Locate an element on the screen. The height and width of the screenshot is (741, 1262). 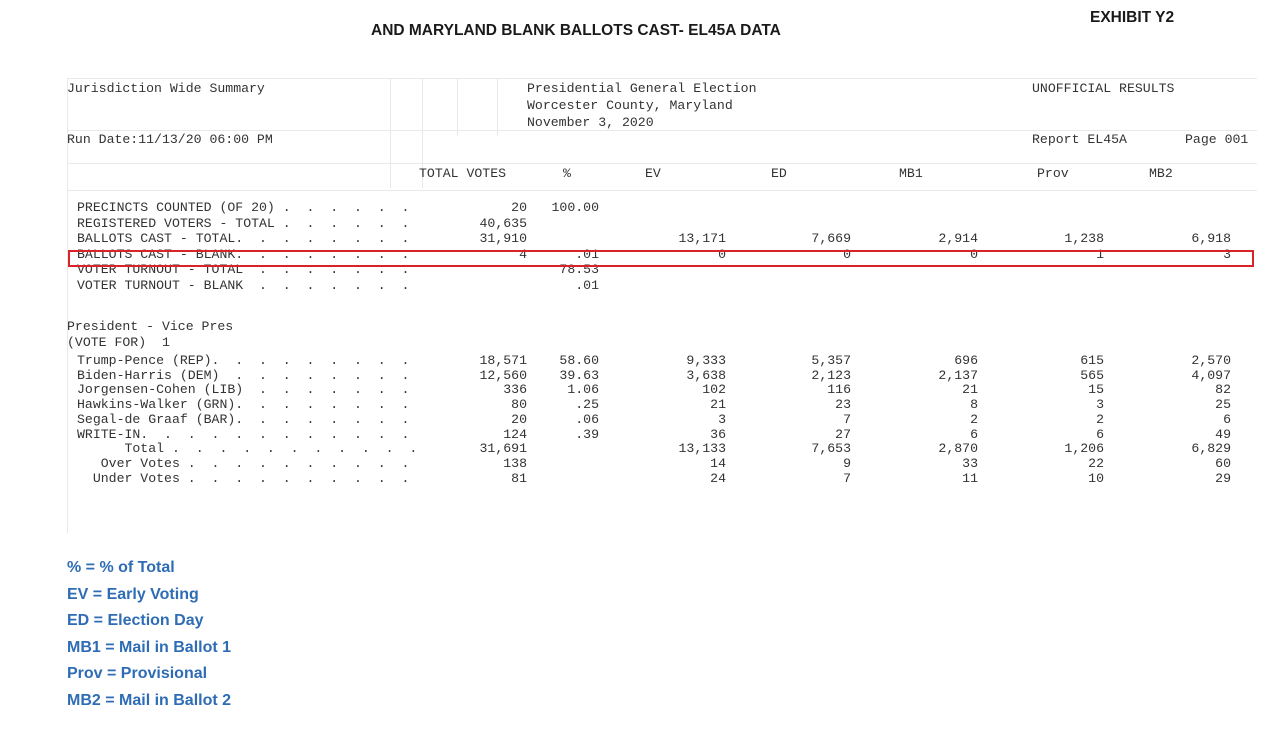
cell-ev: 36 is located at coordinates (718, 434).